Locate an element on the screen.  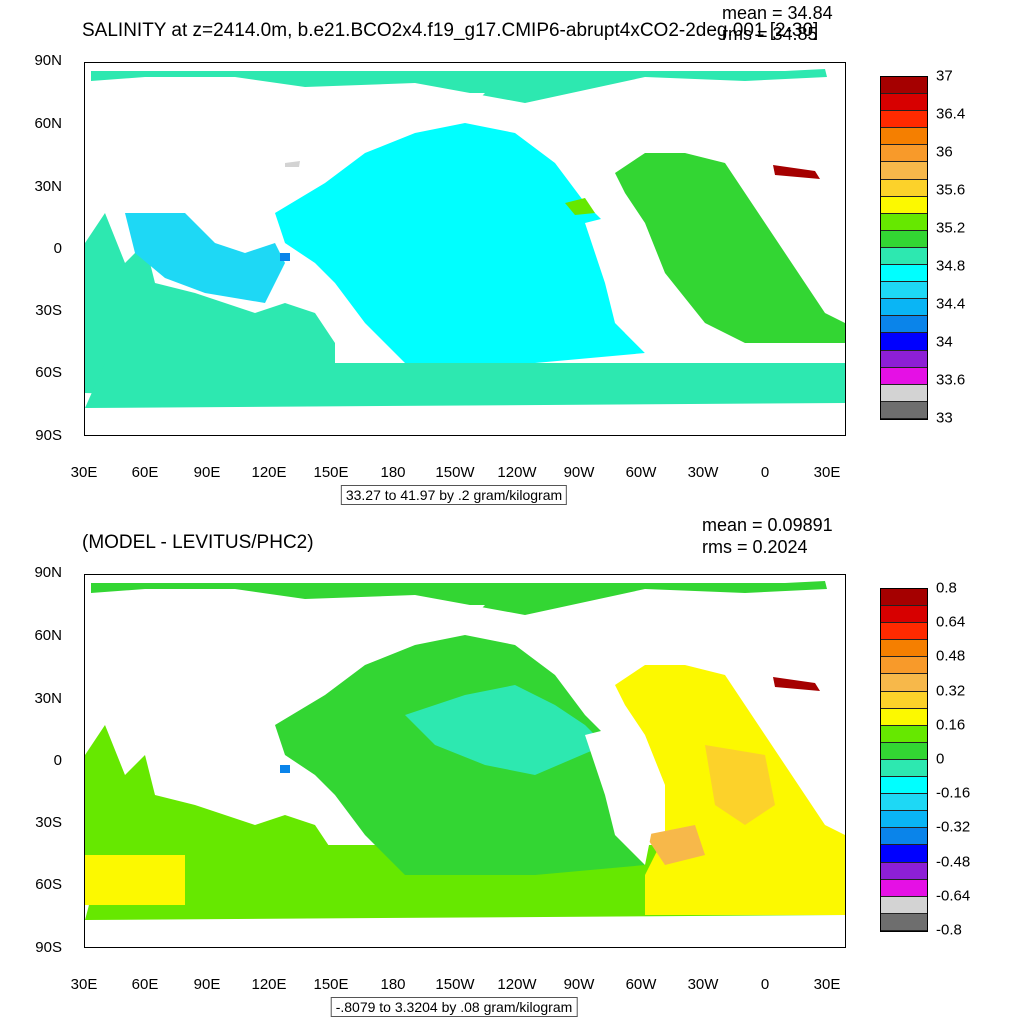
colorbar-label: -0.64 is located at coordinates (953, 896).